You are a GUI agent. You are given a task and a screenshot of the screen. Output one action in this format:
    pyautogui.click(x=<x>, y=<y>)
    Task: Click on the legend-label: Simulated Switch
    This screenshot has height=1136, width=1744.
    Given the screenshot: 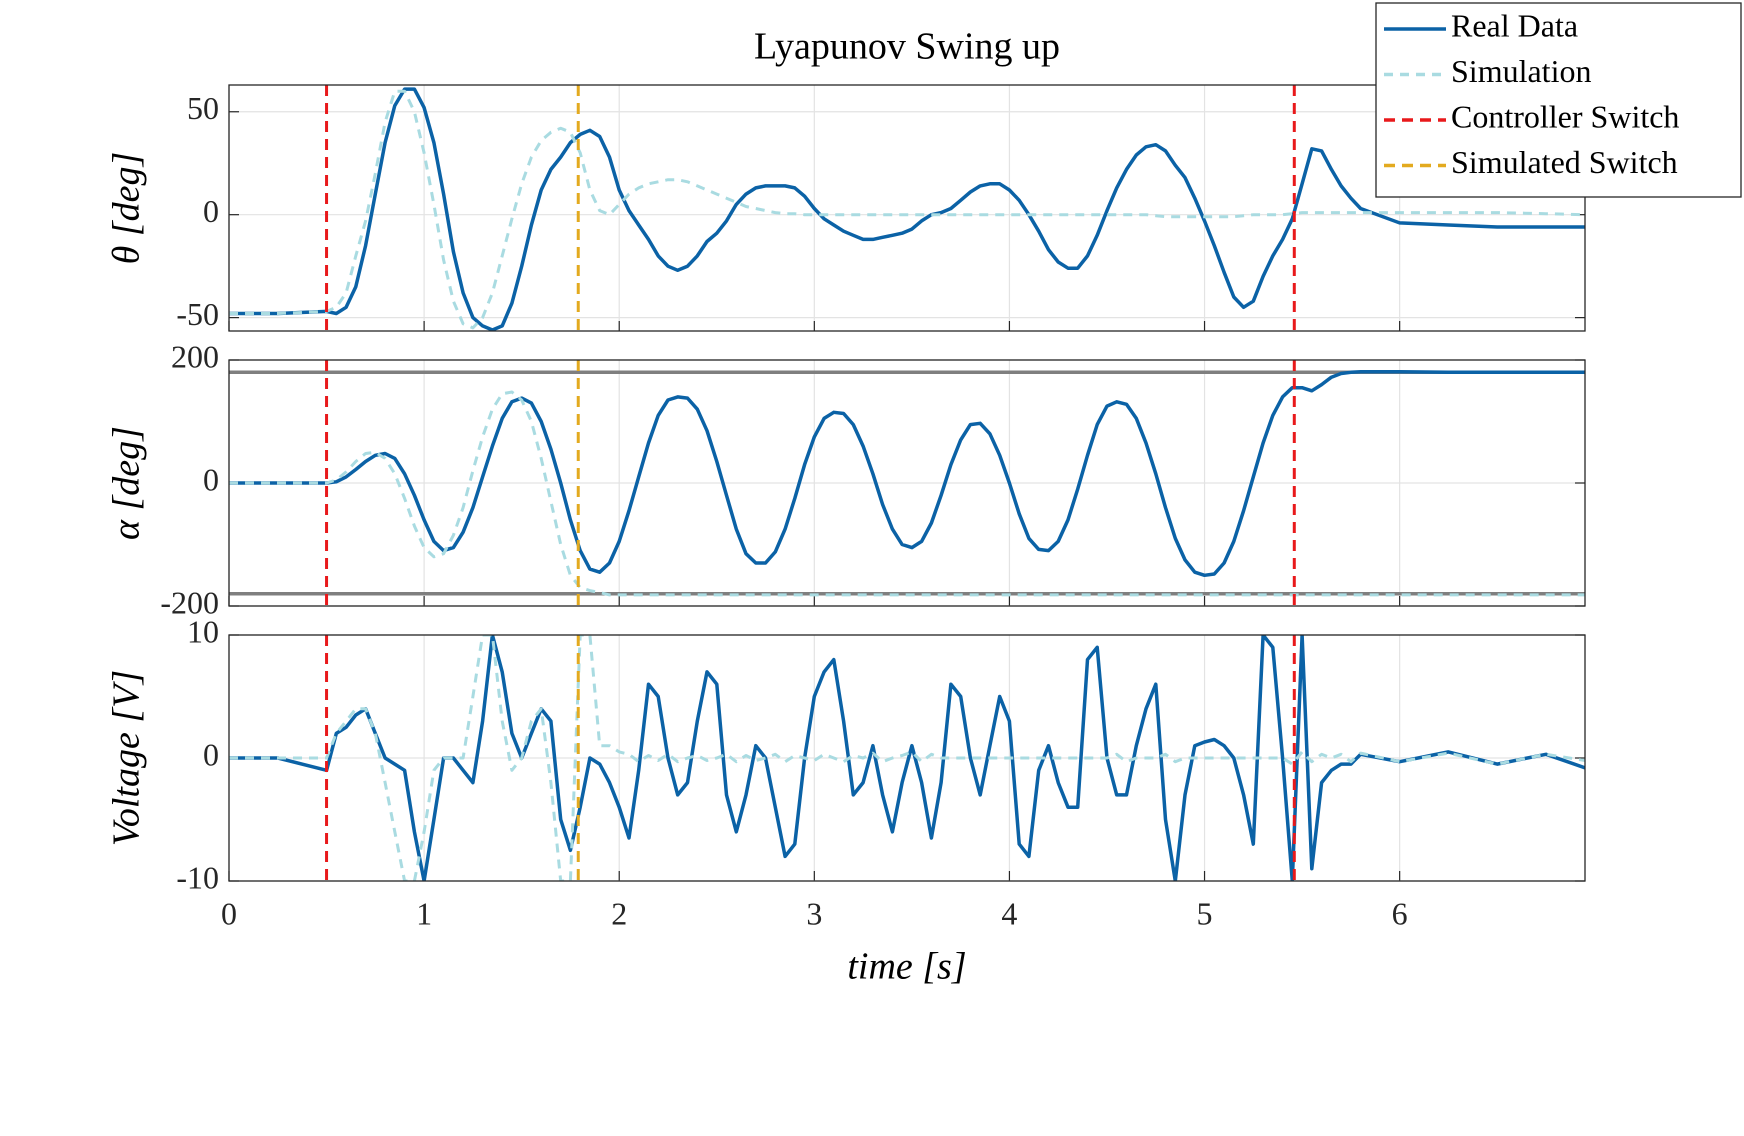 What is the action you would take?
    pyautogui.click(x=1564, y=162)
    